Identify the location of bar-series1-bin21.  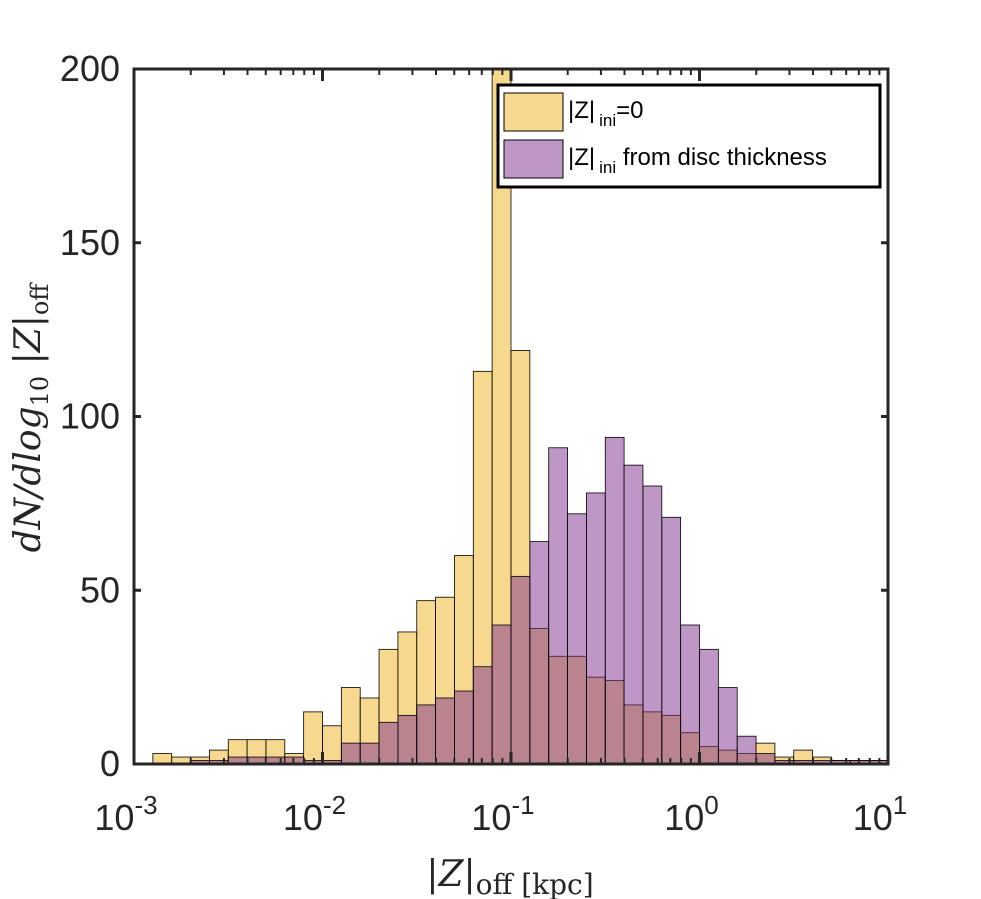
(539, 653).